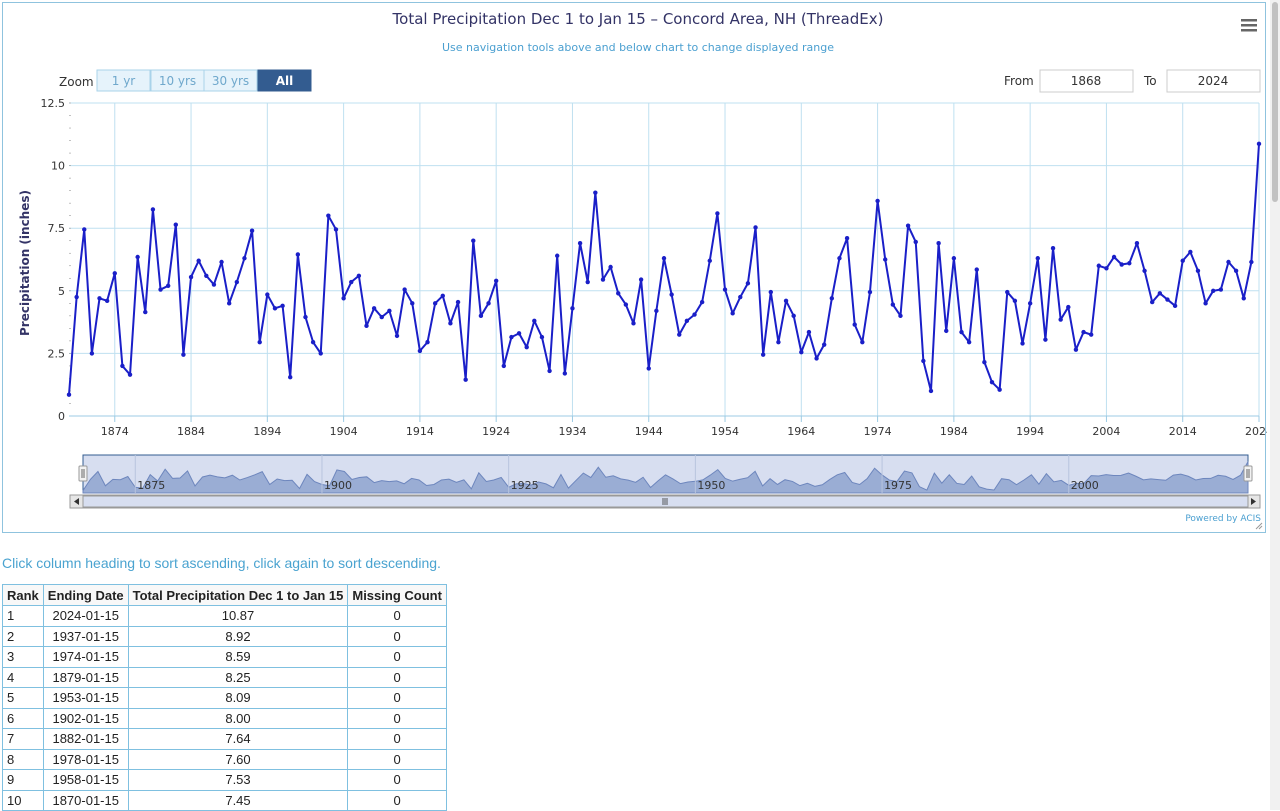 This screenshot has width=1280, height=811. I want to click on missing-count-column-header: Missing Count, so click(397, 595).